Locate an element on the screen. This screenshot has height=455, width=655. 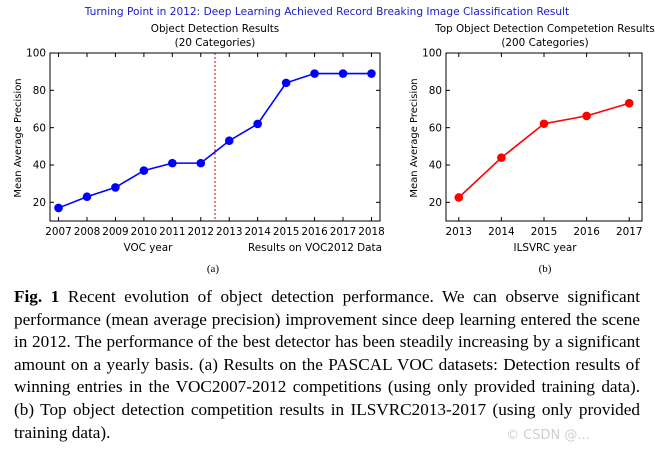
chart-a-subtitle: (20 Categories) is located at coordinates (215, 43).